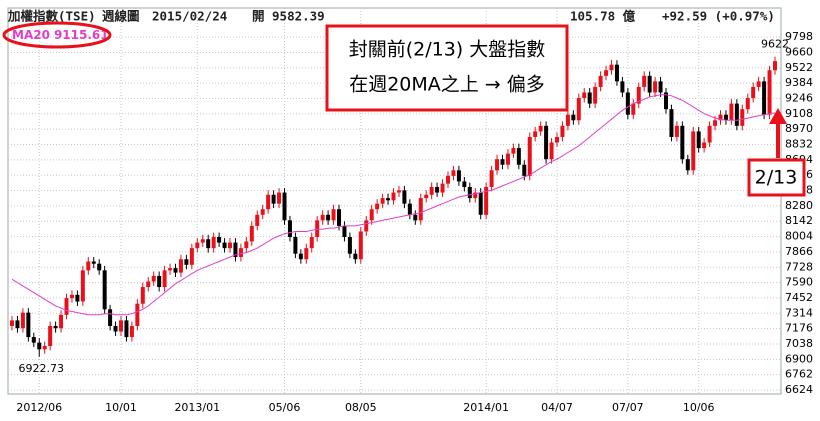 The width and height of the screenshot is (820, 421). Describe the element at coordinates (799, 266) in the screenshot. I see `y-tick-label: 7728` at that location.